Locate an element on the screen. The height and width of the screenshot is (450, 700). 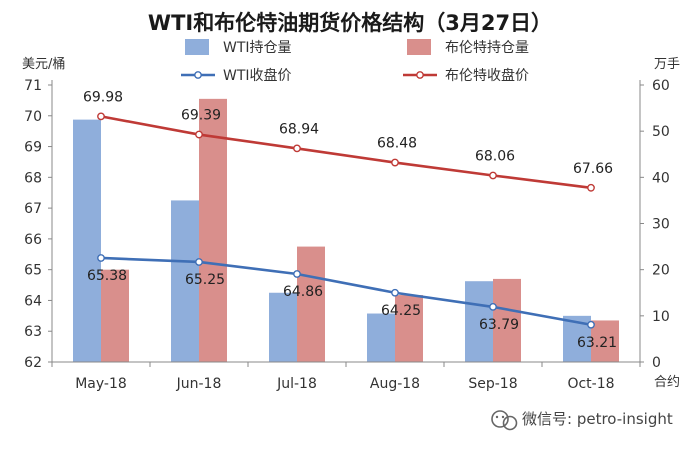
watermark-text: 微信号: petro-insight is located at coordinates (597, 419).